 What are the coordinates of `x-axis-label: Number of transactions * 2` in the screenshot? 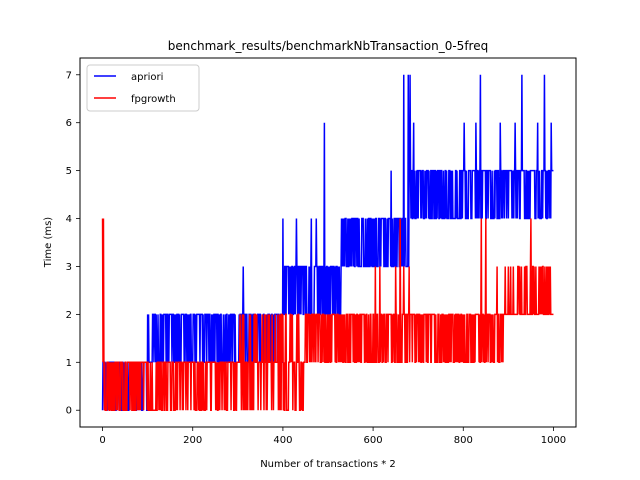 It's located at (328, 464).